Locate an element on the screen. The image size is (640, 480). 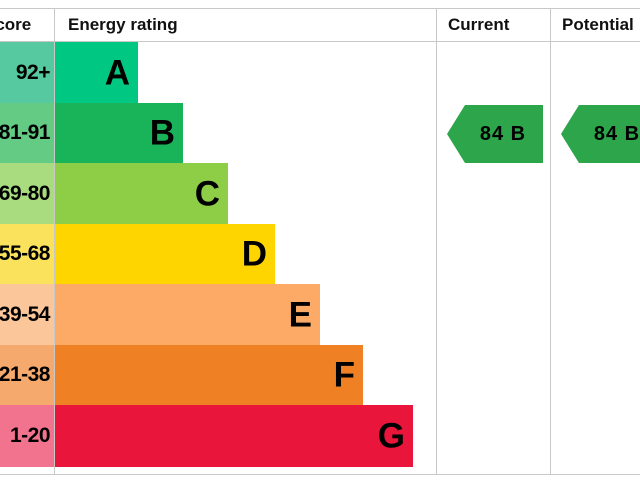
band-row: 21-38 F is located at coordinates (320, 375).